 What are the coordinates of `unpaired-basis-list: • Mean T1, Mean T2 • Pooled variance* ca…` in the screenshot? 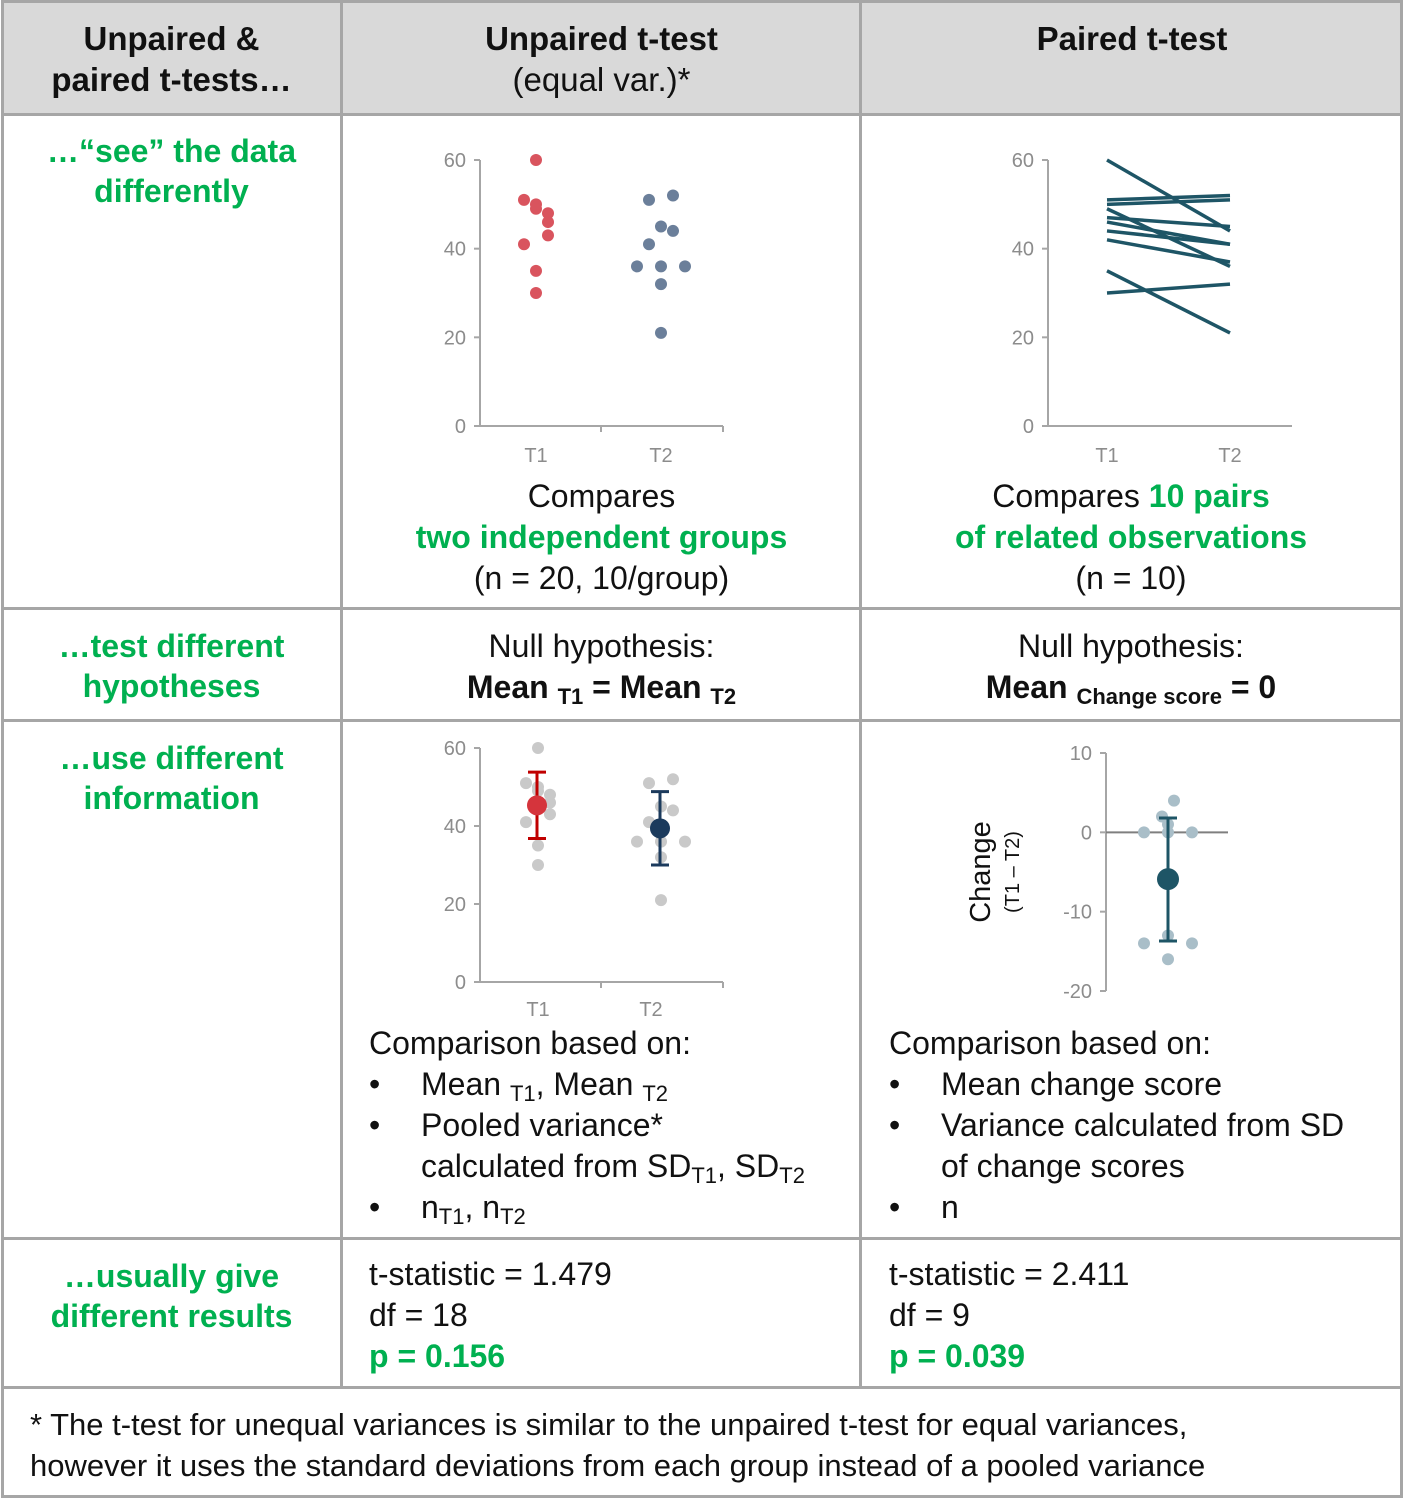 It's located at (609, 1146).